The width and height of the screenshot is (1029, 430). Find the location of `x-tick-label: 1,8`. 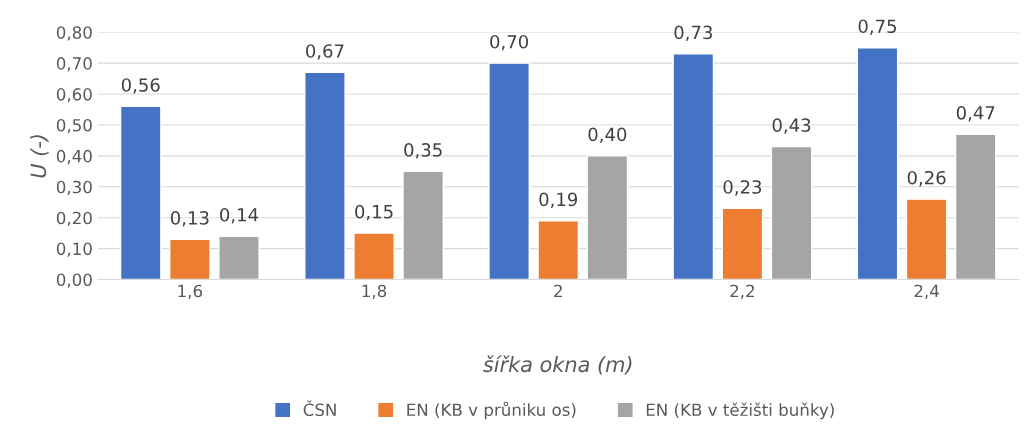

x-tick-label: 1,8 is located at coordinates (374, 291).